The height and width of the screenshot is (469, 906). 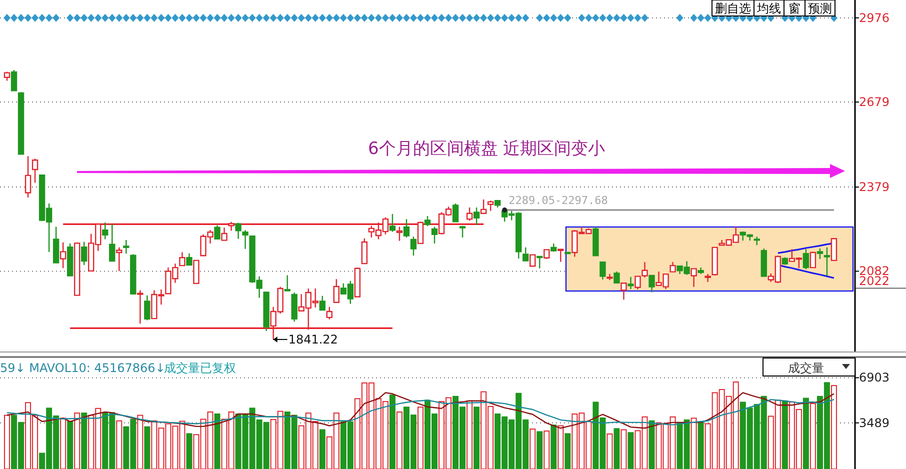 I want to click on y-tick-label: 2379, so click(x=874, y=187).